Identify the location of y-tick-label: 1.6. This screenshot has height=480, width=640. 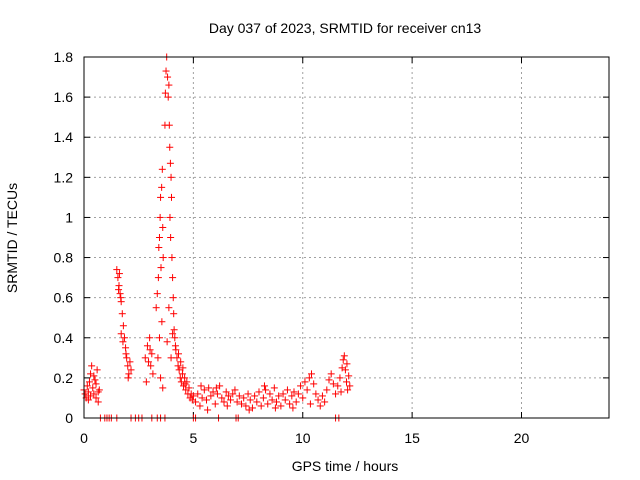
(64, 97).